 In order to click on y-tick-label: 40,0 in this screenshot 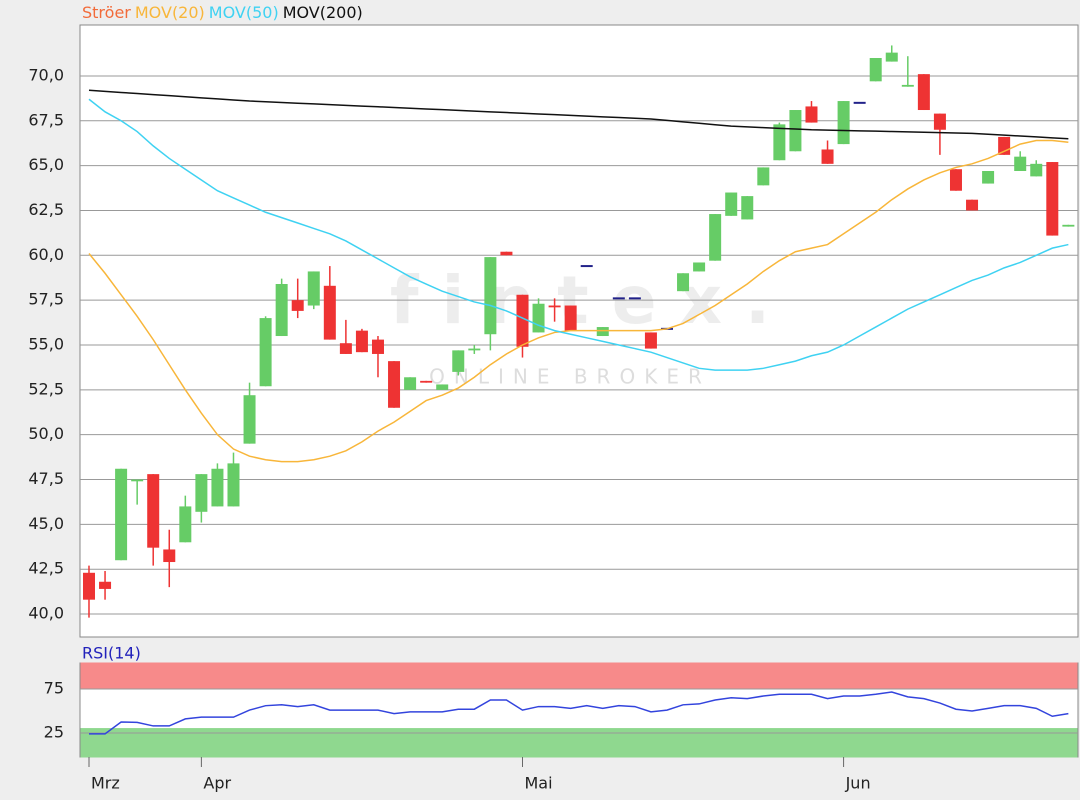, I will do `click(46, 613)`.